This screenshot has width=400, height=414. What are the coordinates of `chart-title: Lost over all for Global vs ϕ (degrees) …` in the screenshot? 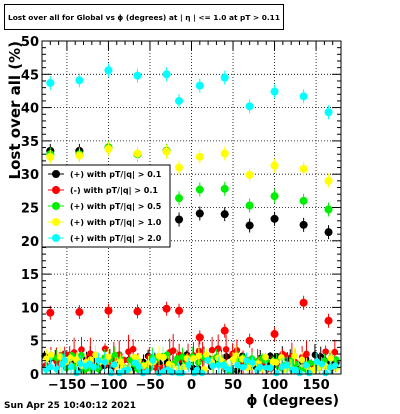 It's located at (144, 17).